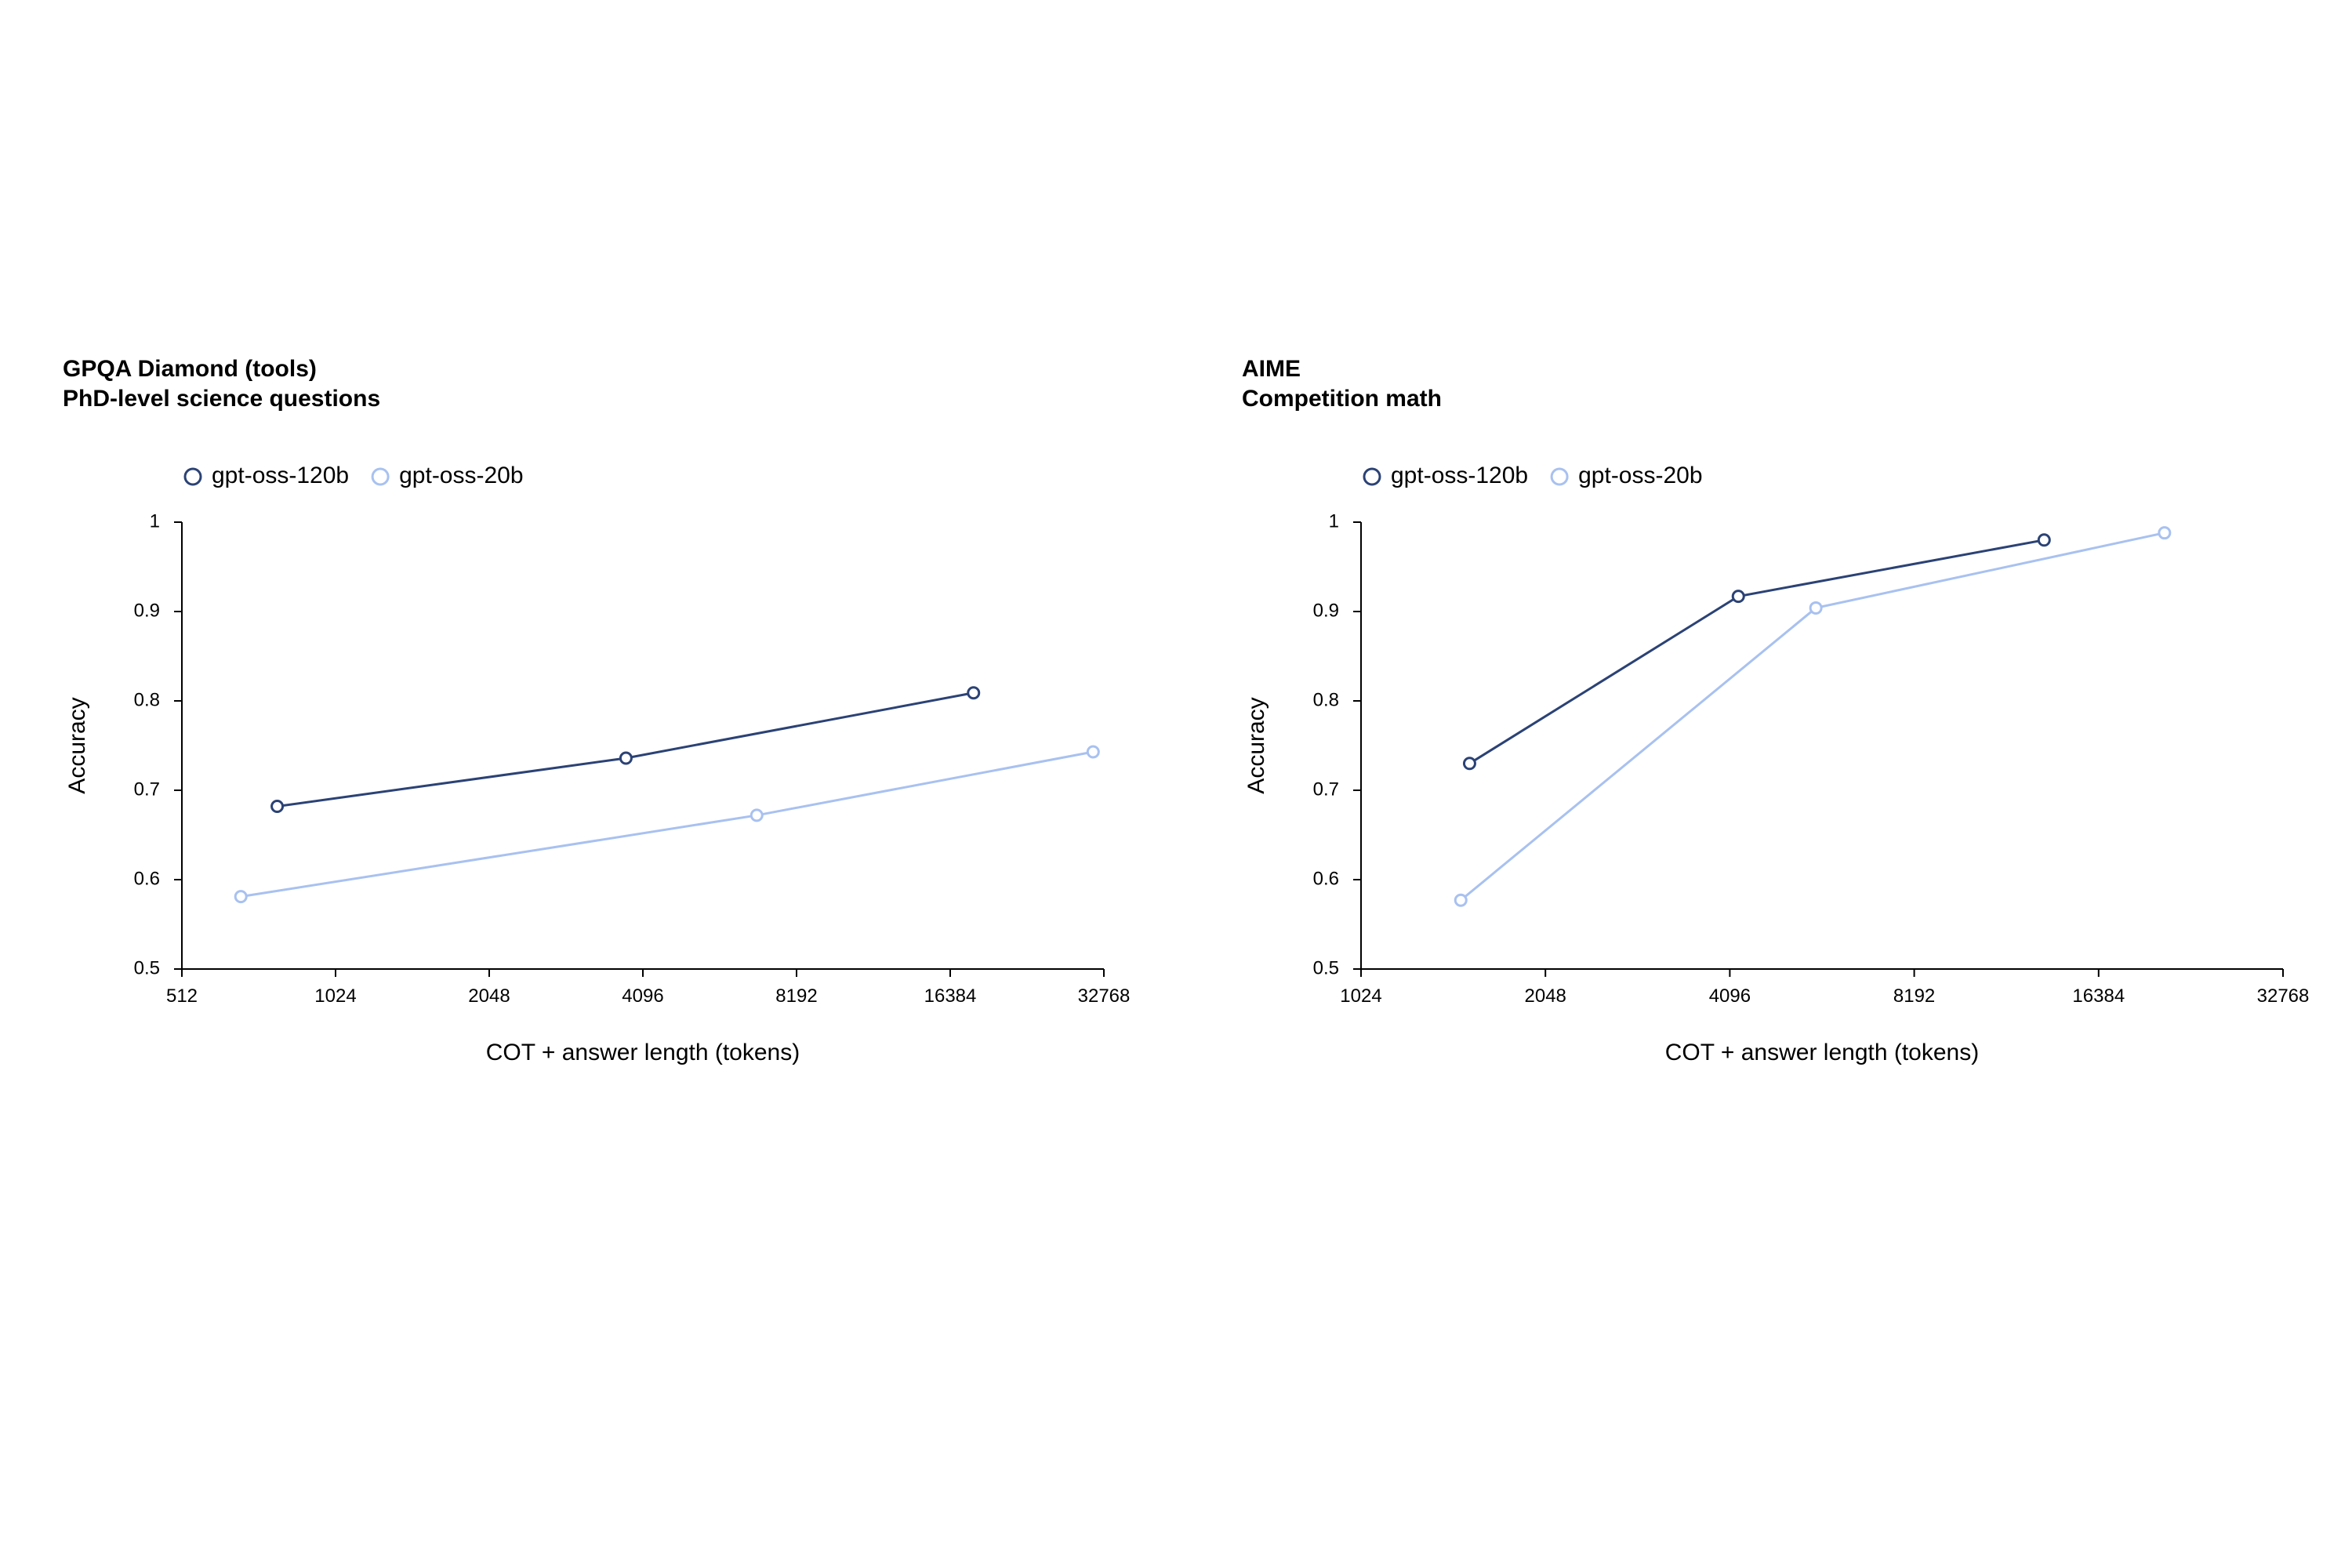  I want to click on chart-title: GPQA Diamond (tools), so click(190, 369).